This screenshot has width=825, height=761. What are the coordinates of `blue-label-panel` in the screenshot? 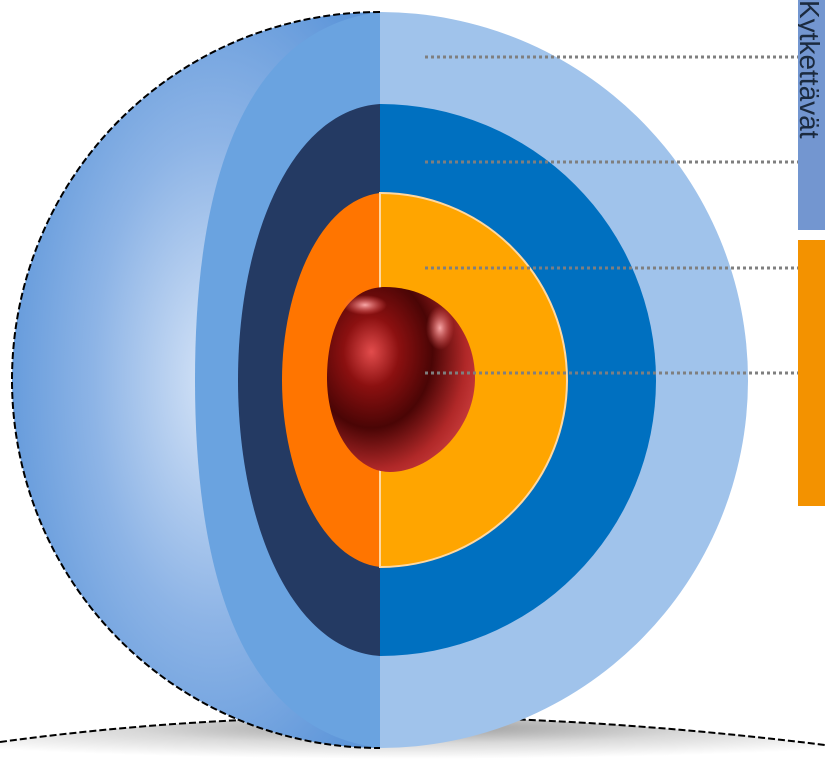 It's located at (811, 115).